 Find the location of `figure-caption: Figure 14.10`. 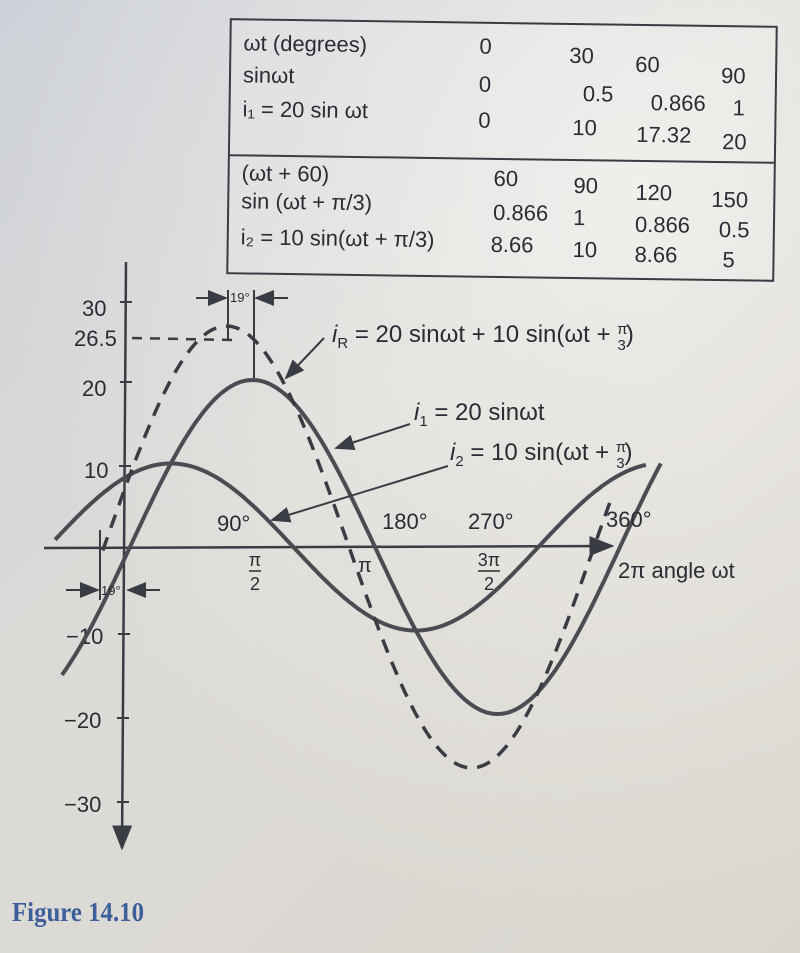

figure-caption: Figure 14.10 is located at coordinates (78, 912).